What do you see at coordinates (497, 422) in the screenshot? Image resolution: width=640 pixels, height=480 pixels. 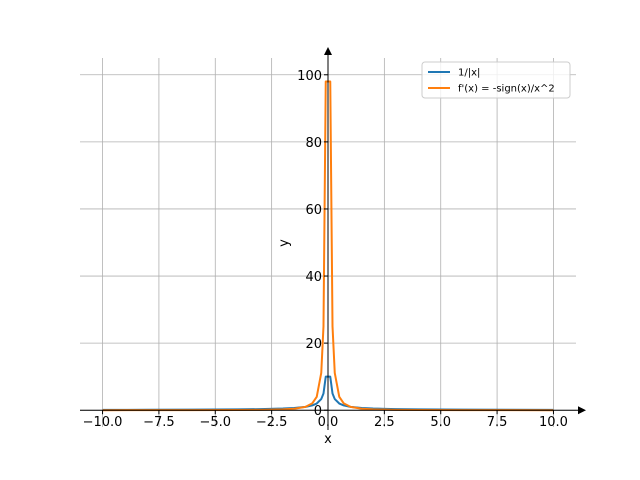 I see `x-tick-label-7: 7.5` at bounding box center [497, 422].